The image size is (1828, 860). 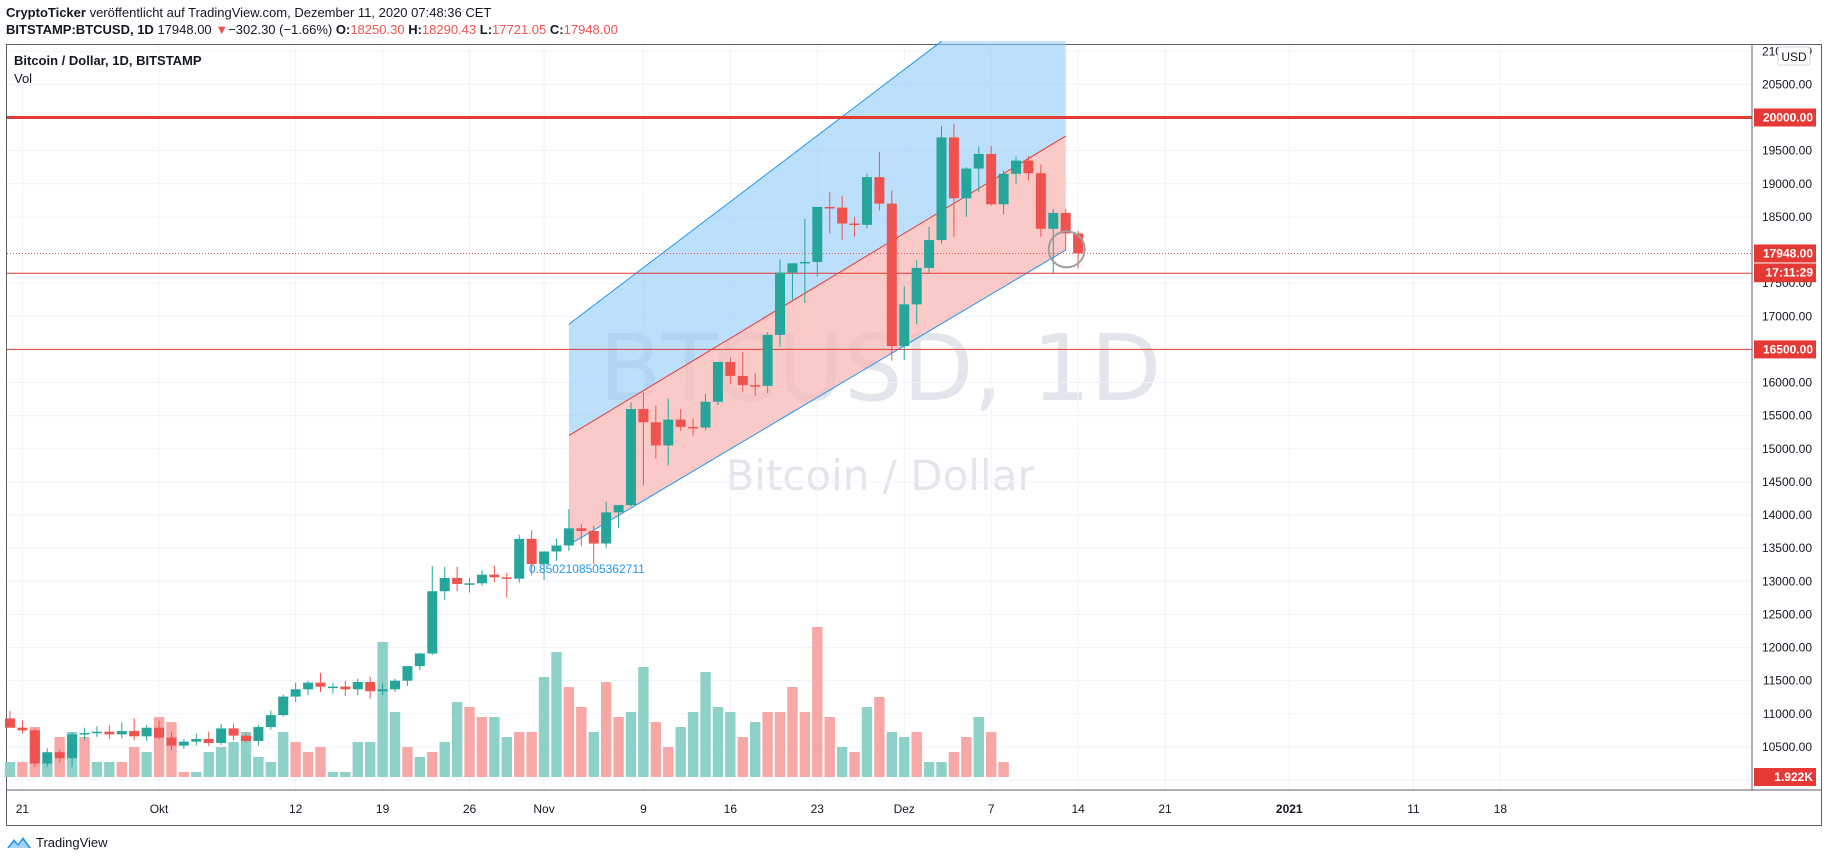 I want to click on channel-upper-line, so click(x=755, y=182).